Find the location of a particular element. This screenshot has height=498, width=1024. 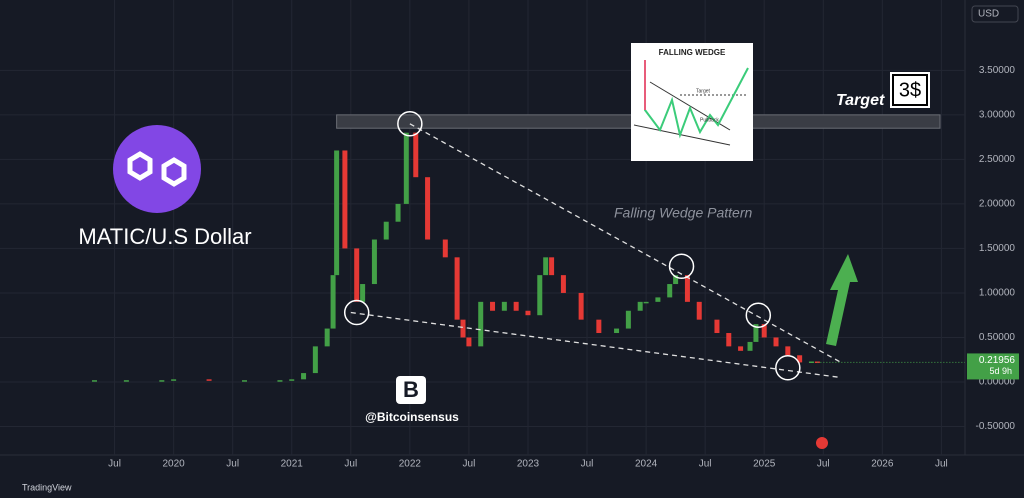

inset-target: Target is located at coordinates (703, 91).